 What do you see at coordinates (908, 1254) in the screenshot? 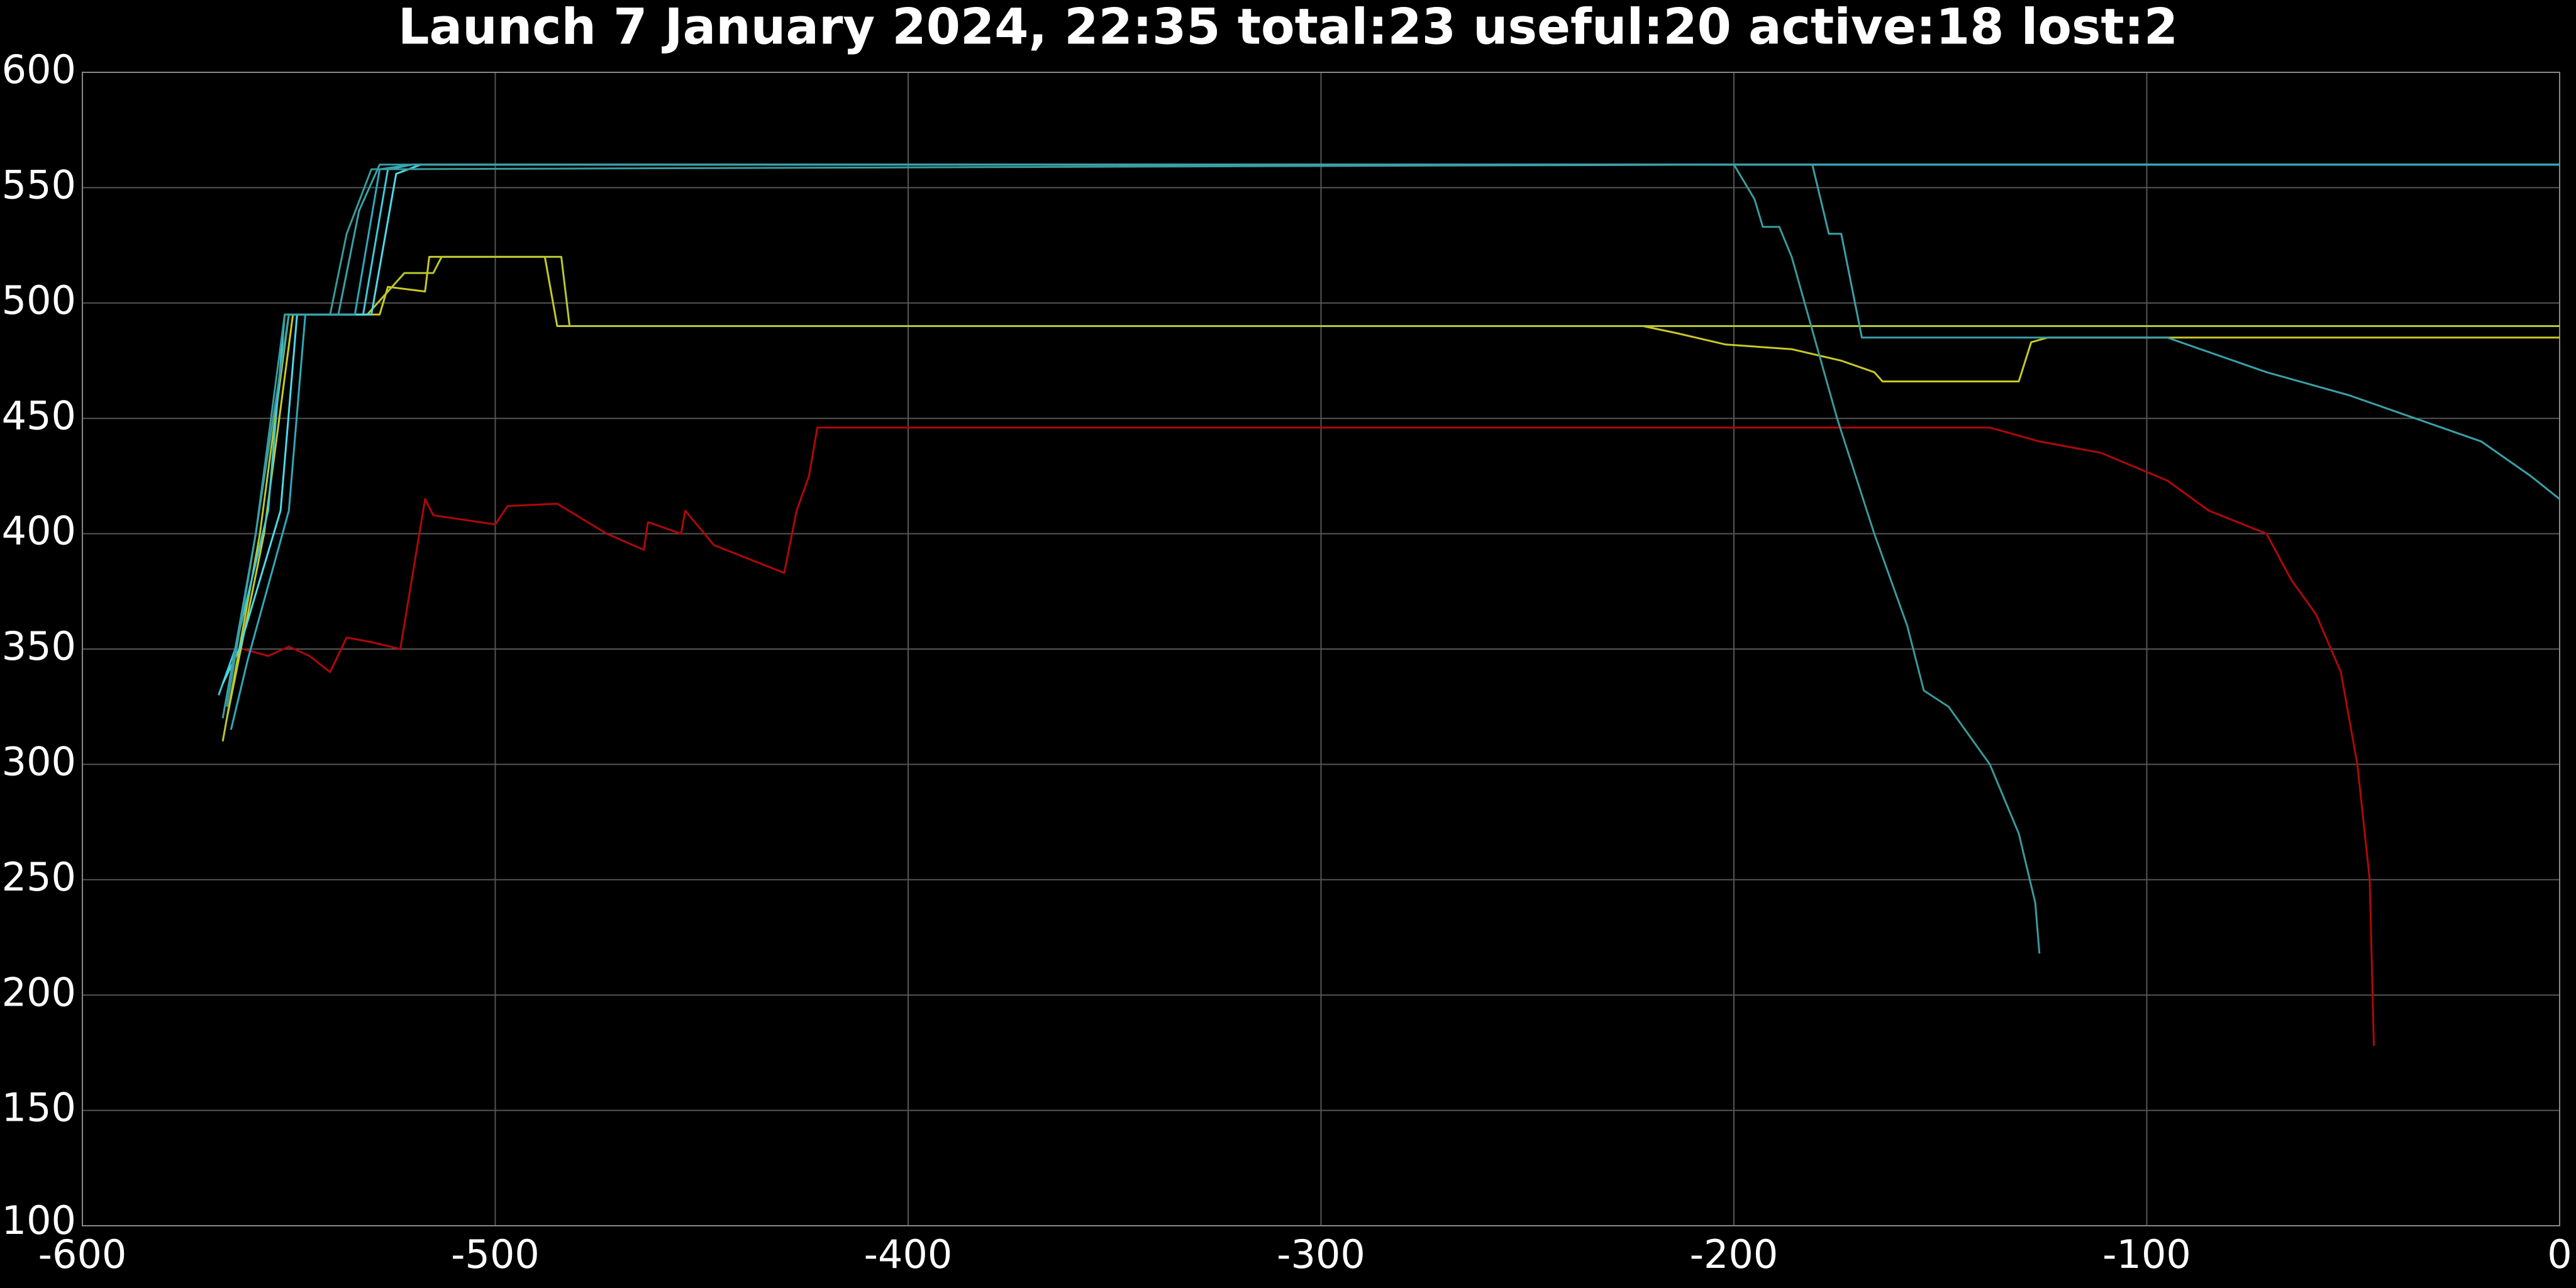
I see `x-tick-label: -400` at bounding box center [908, 1254].